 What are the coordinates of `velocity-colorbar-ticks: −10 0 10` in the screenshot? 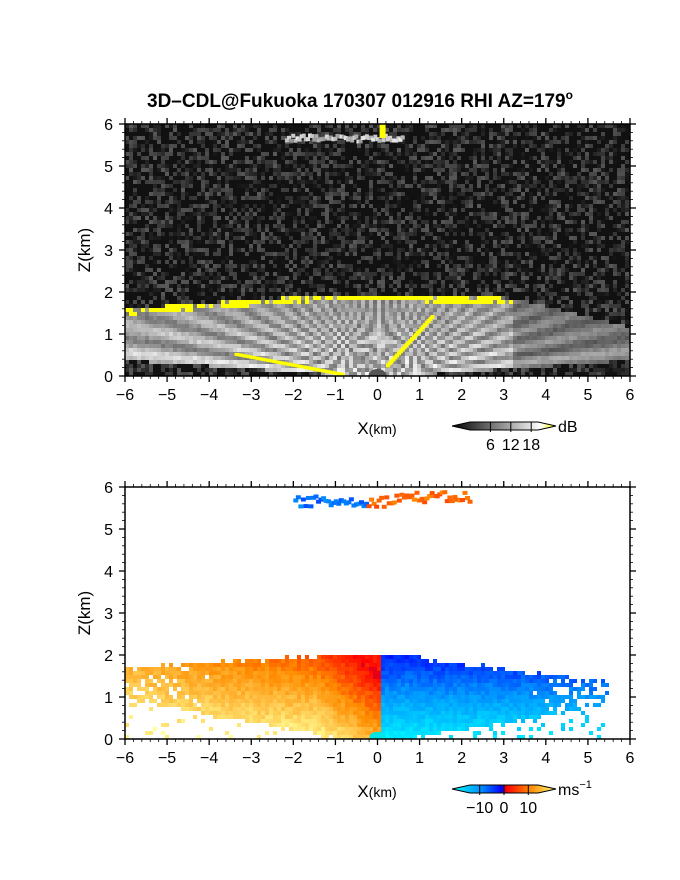 It's located at (501, 801).